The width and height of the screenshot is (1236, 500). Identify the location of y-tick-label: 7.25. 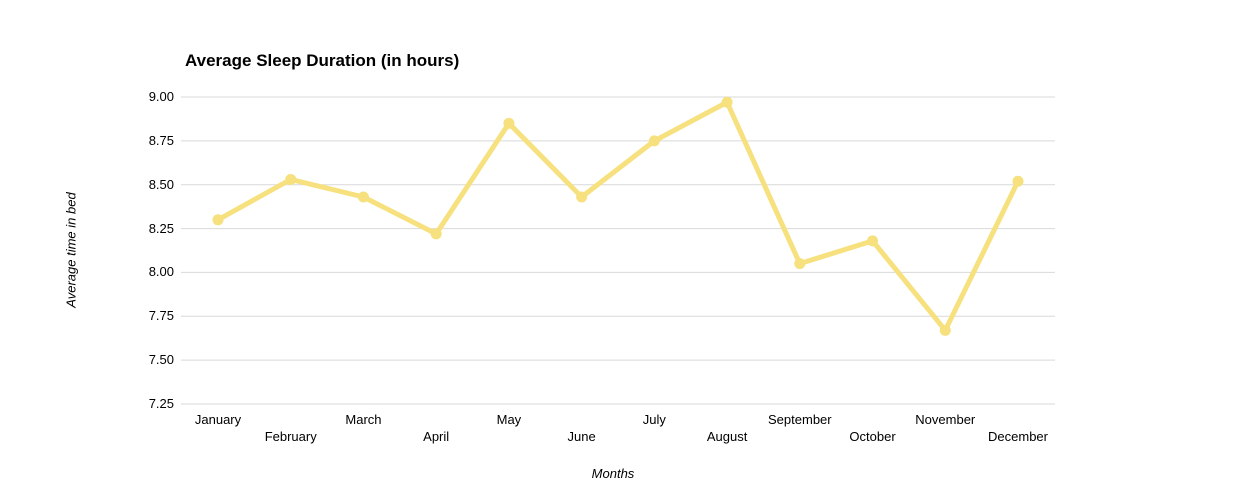
(161, 403).